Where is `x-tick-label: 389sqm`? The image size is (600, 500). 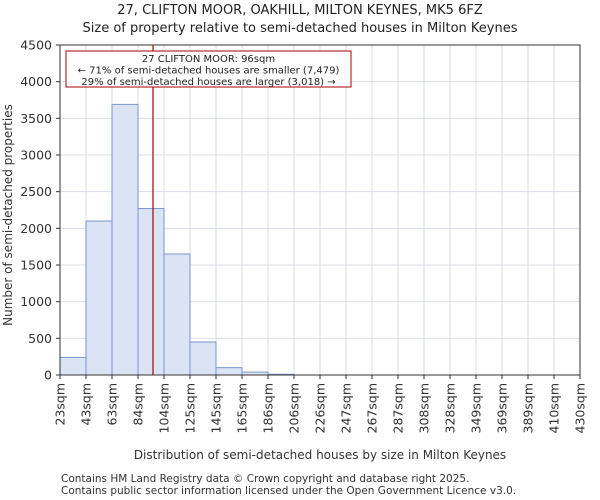 x-tick-label: 389sqm is located at coordinates (528, 408).